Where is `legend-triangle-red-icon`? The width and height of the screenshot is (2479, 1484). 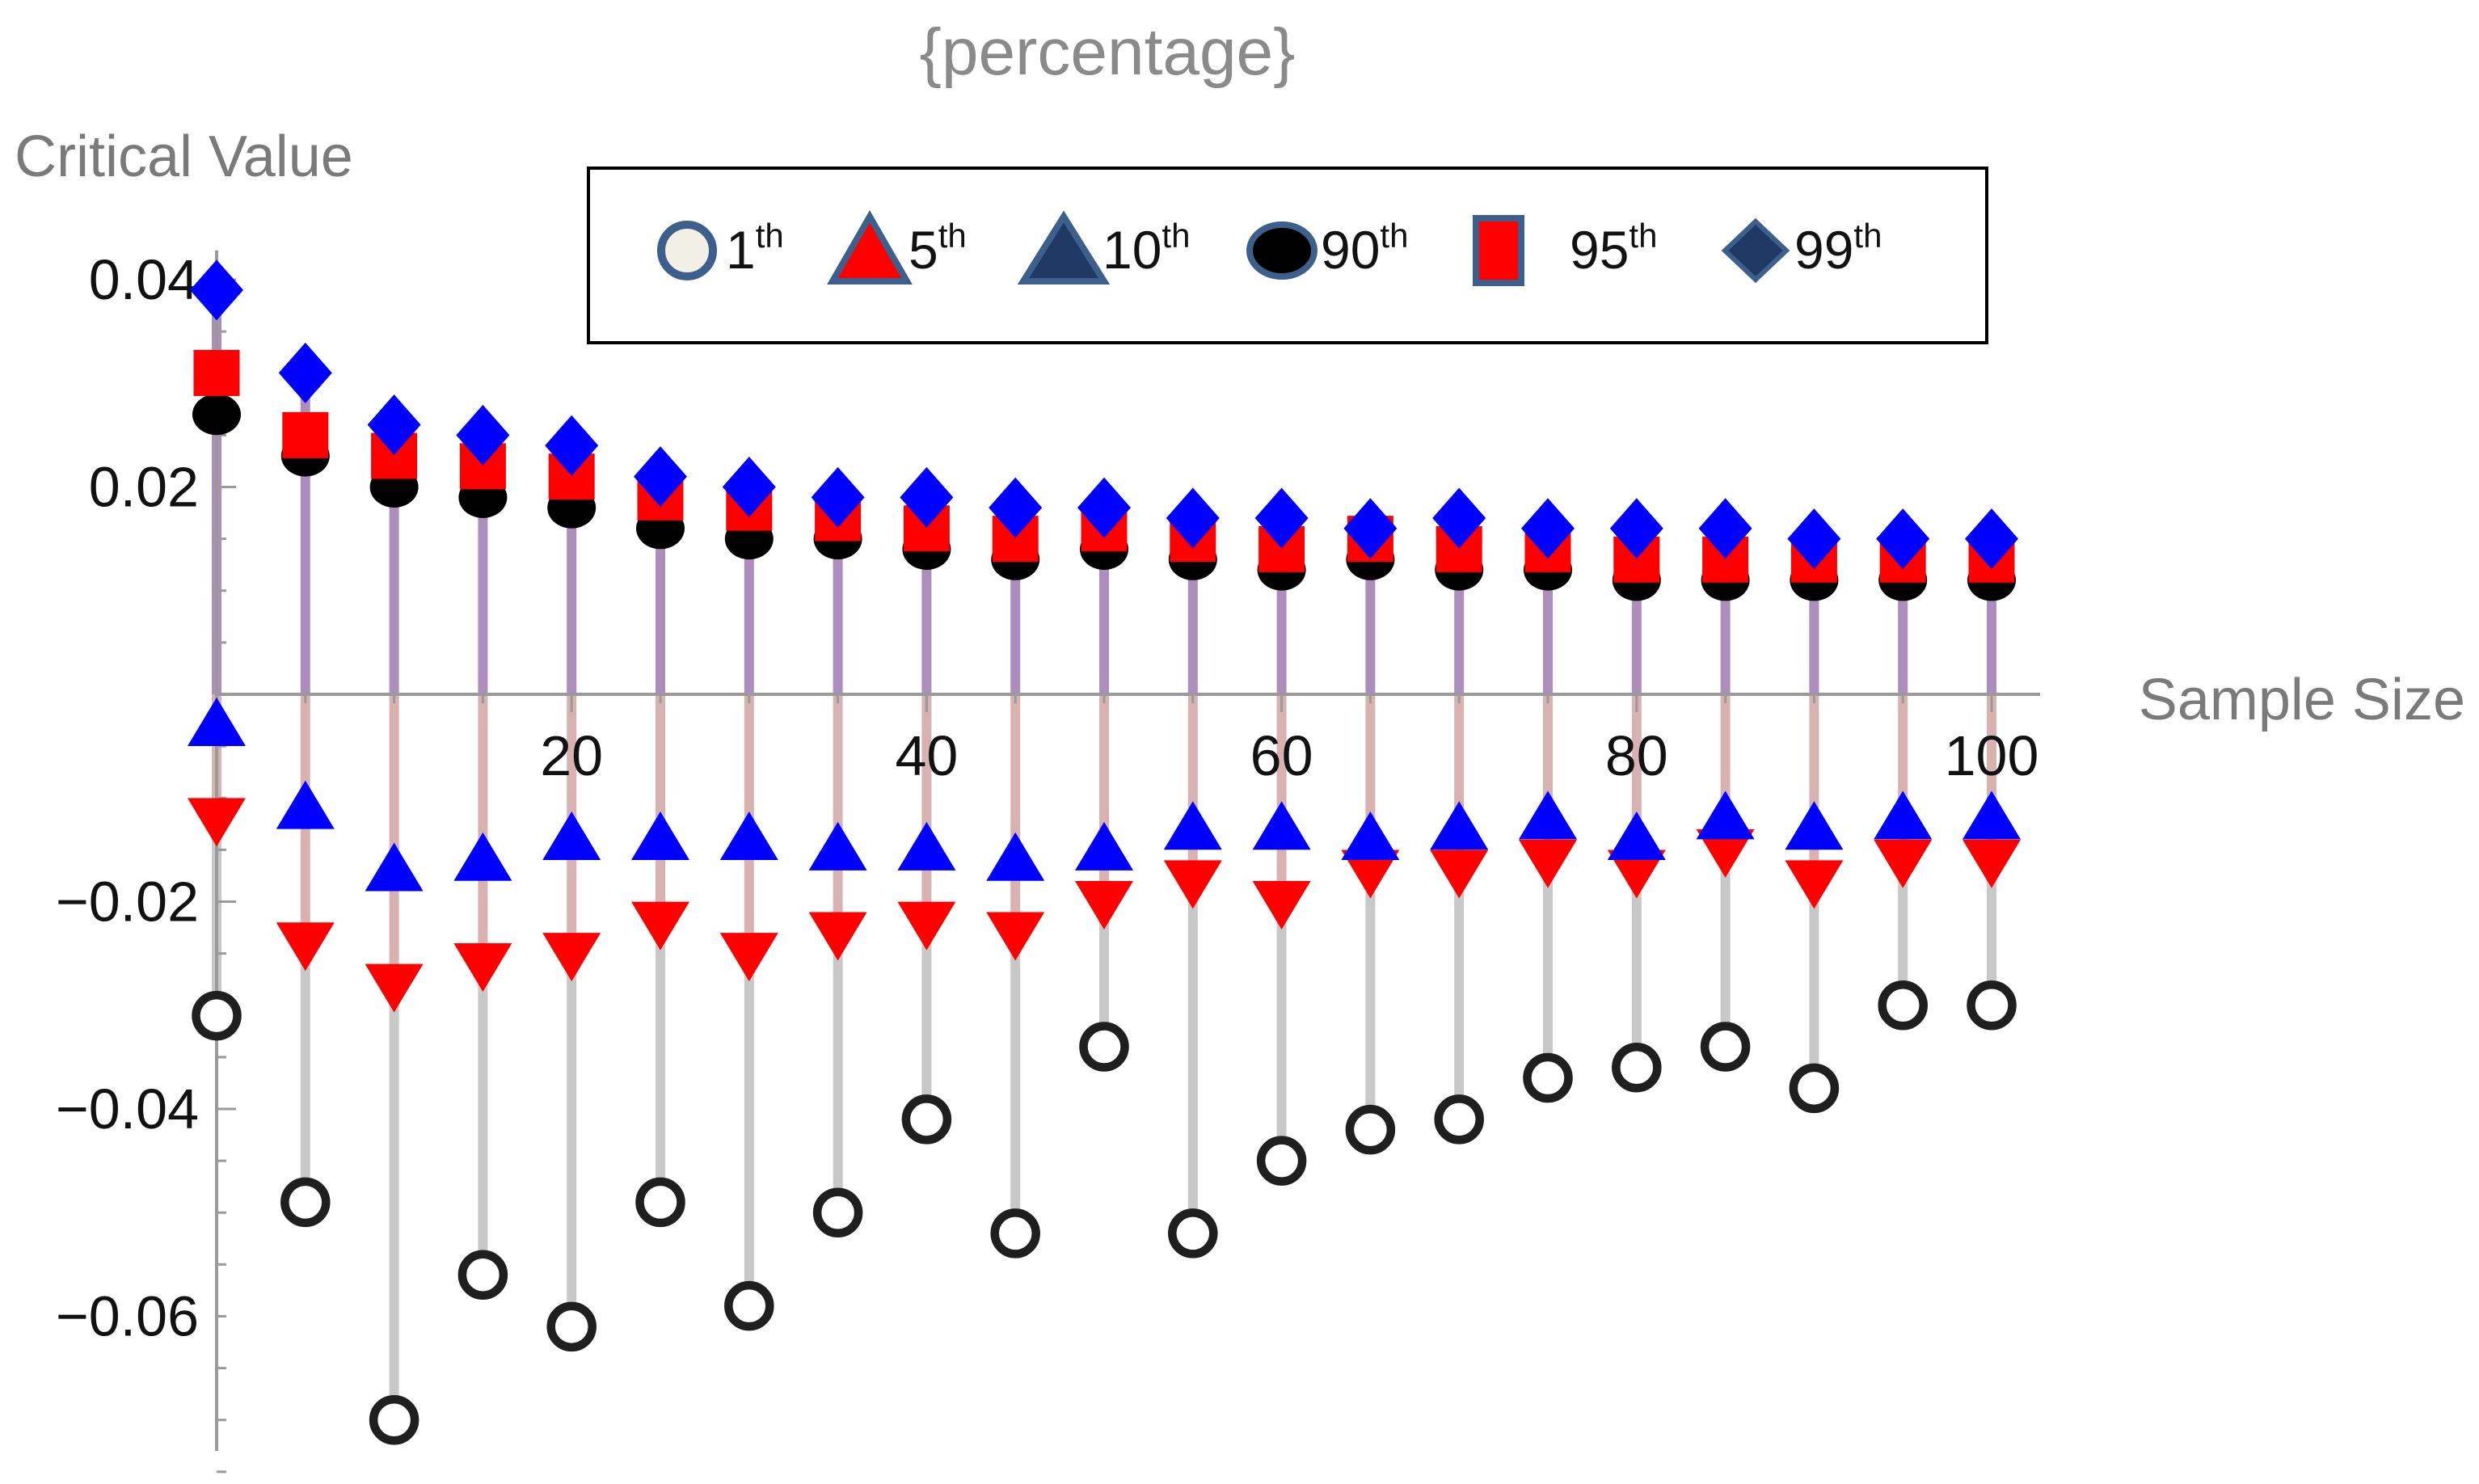
legend-triangle-red-icon is located at coordinates (870, 247).